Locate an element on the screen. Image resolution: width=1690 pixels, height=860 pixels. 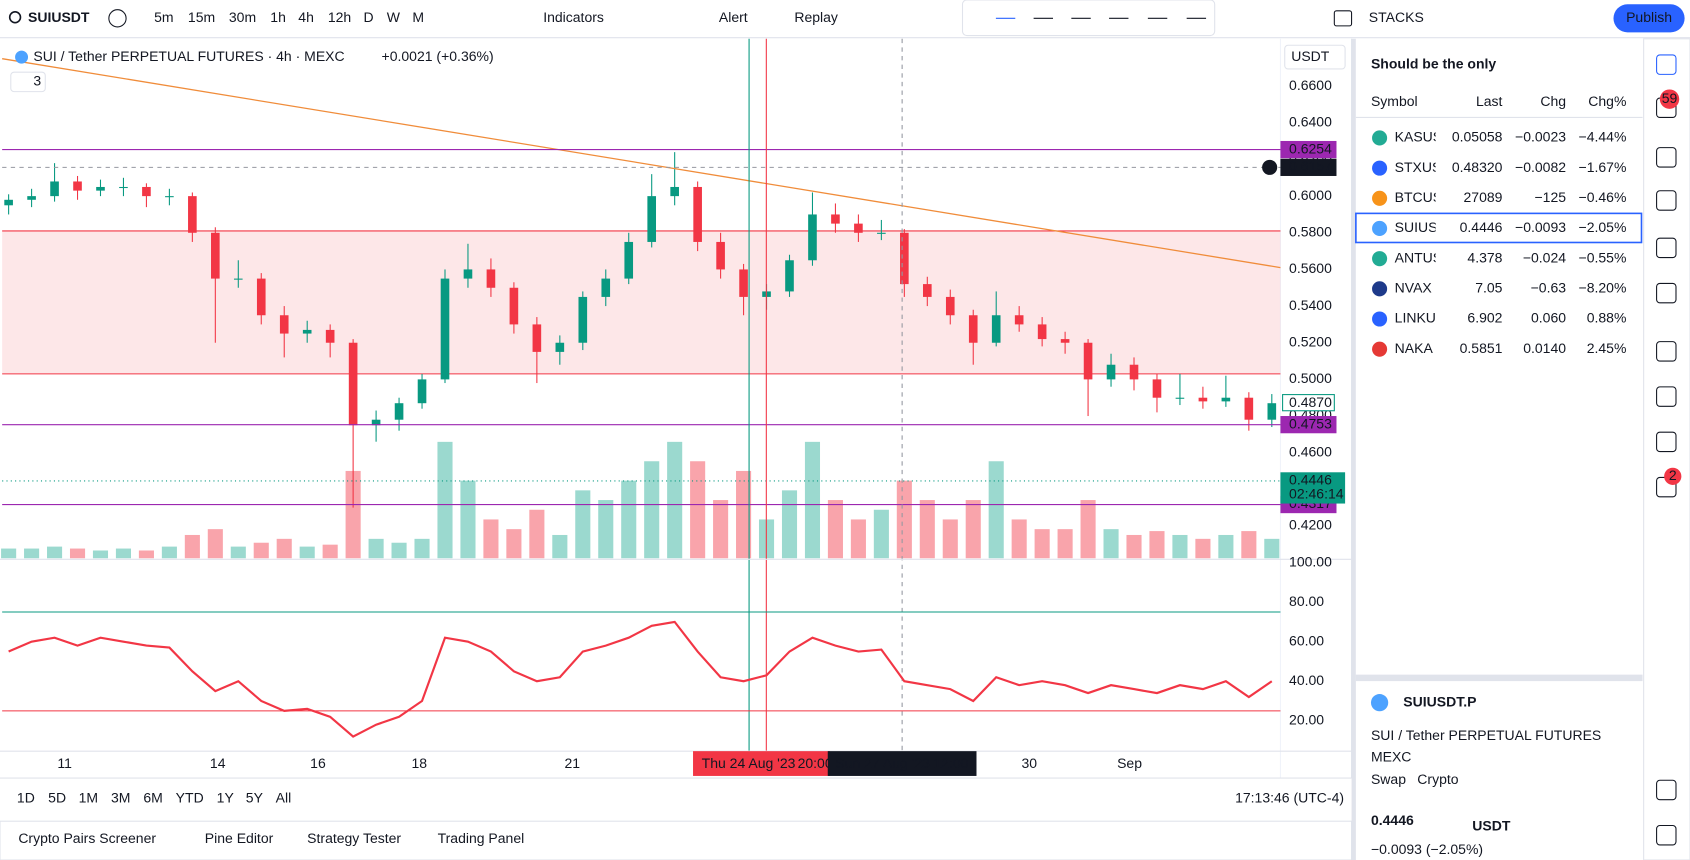
indicators-button: Indicators is located at coordinates (573, 17).